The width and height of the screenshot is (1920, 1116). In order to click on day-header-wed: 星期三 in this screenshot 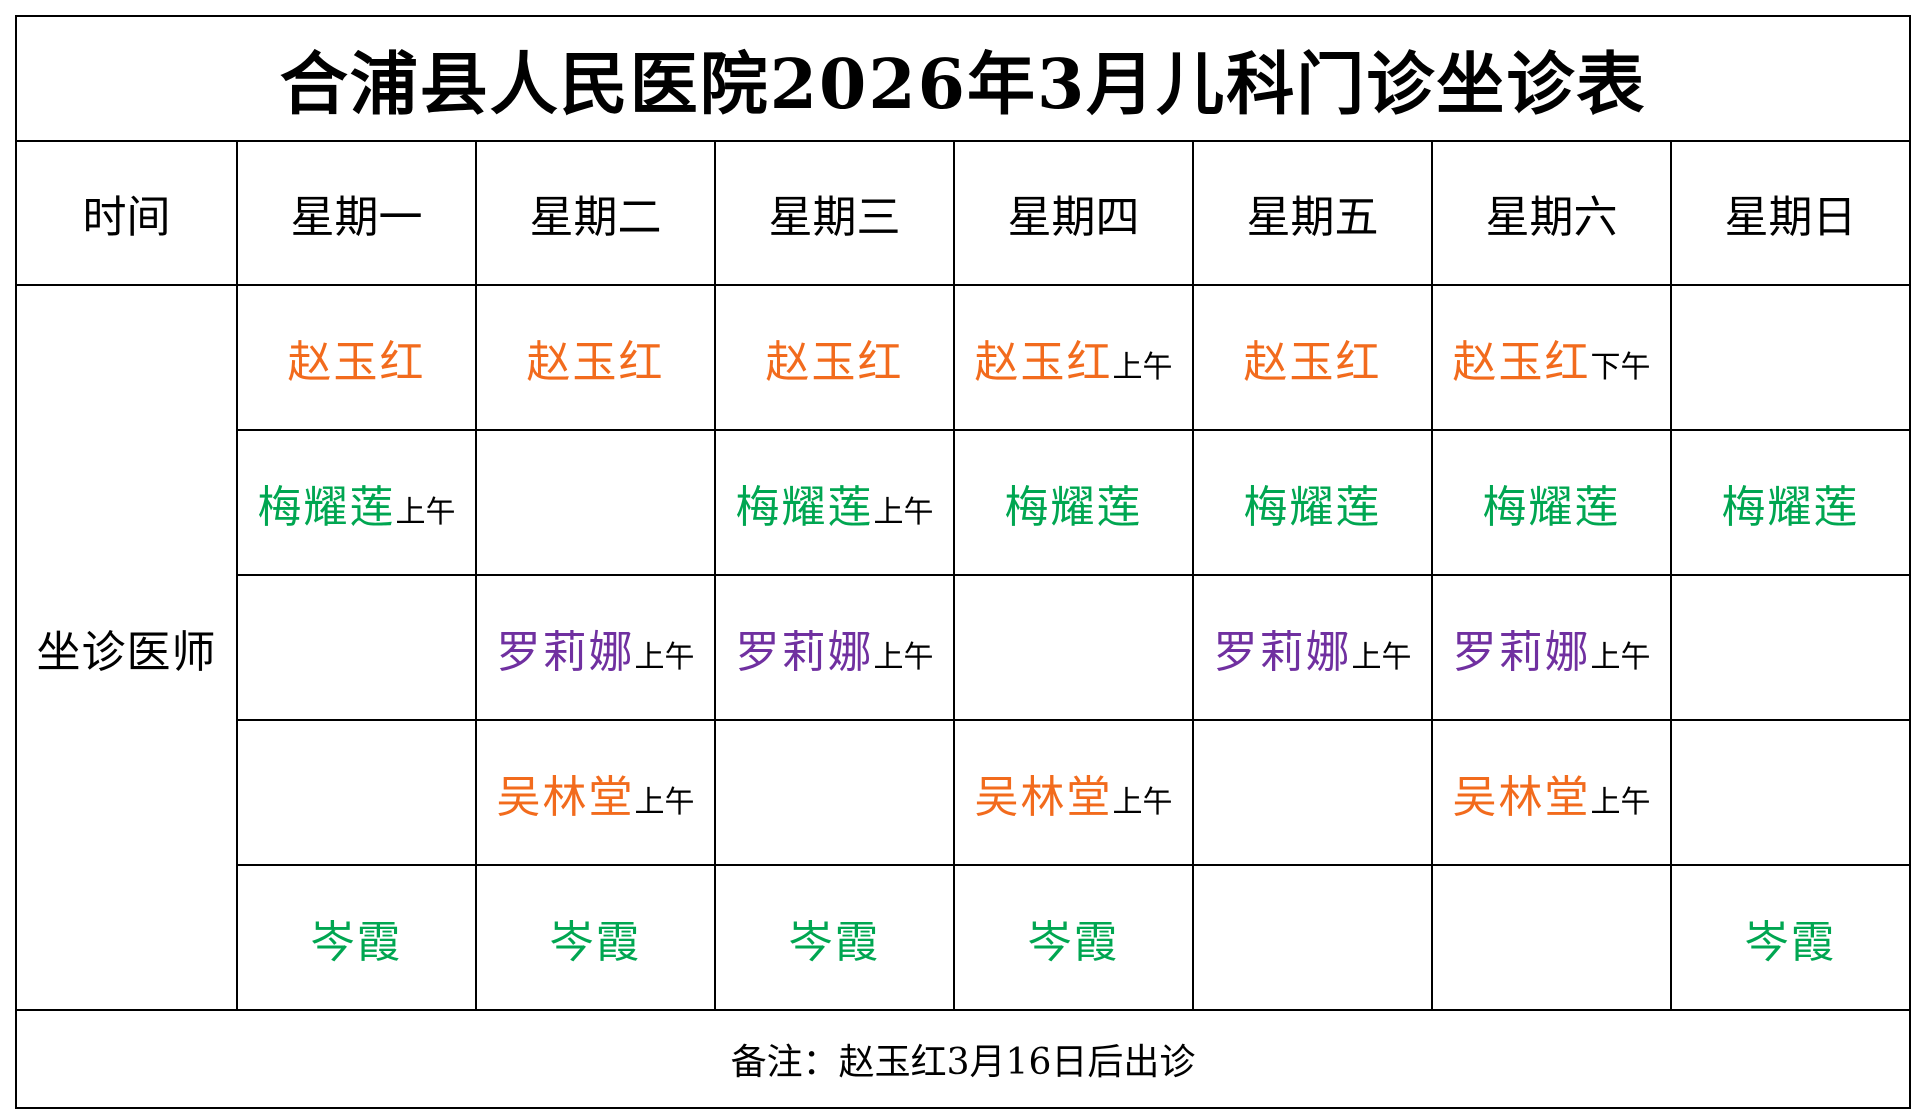, I will do `click(834, 213)`.